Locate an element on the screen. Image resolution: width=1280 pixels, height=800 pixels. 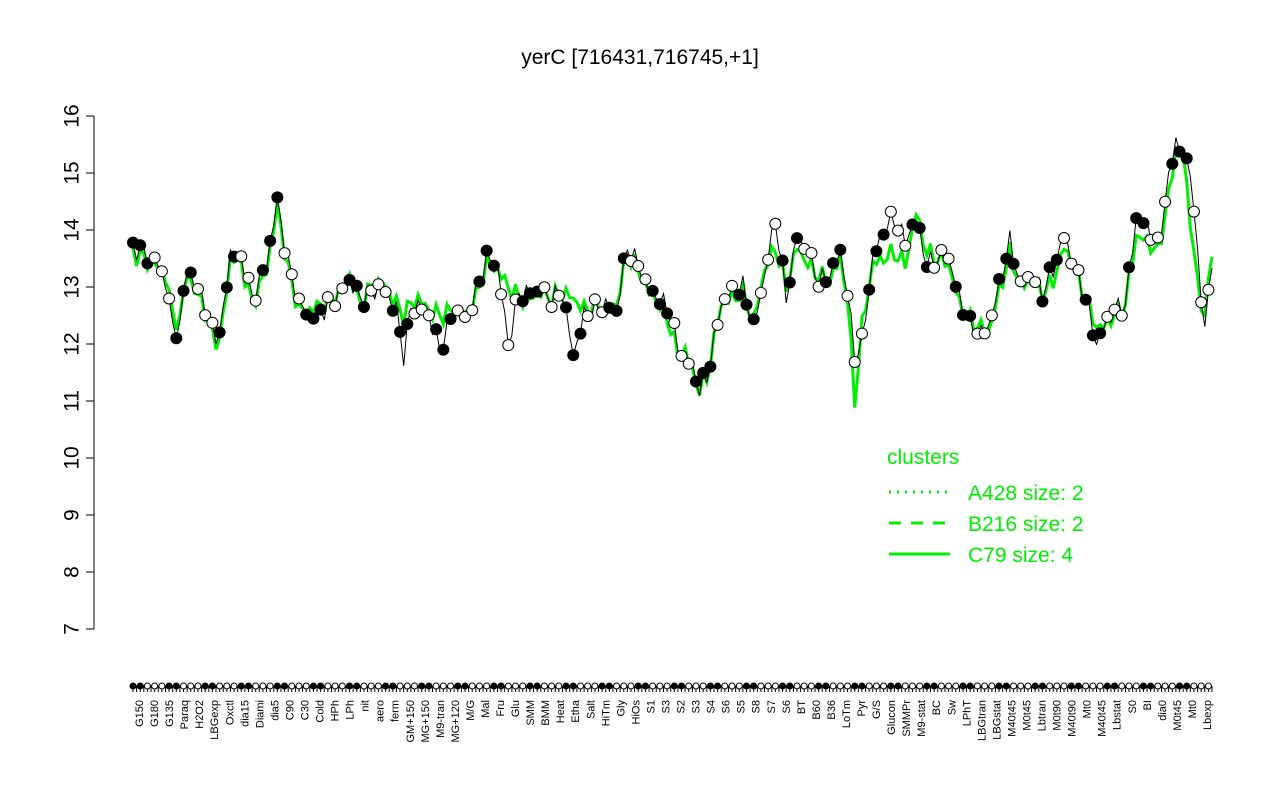
x-tick-label: Pyr is located at coordinates (862, 708).